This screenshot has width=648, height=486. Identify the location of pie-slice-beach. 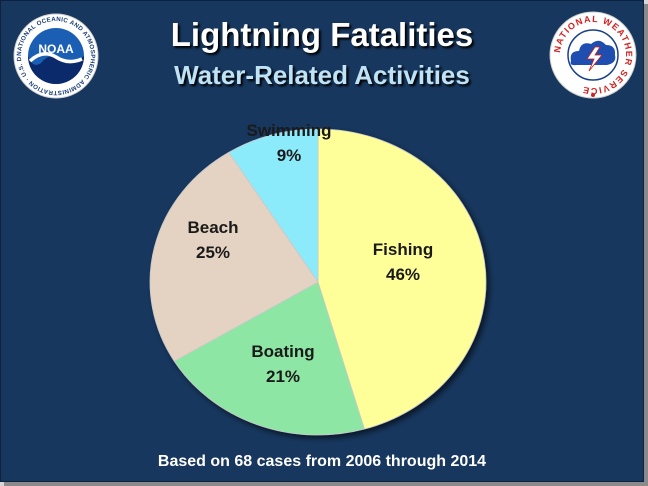
(234, 256).